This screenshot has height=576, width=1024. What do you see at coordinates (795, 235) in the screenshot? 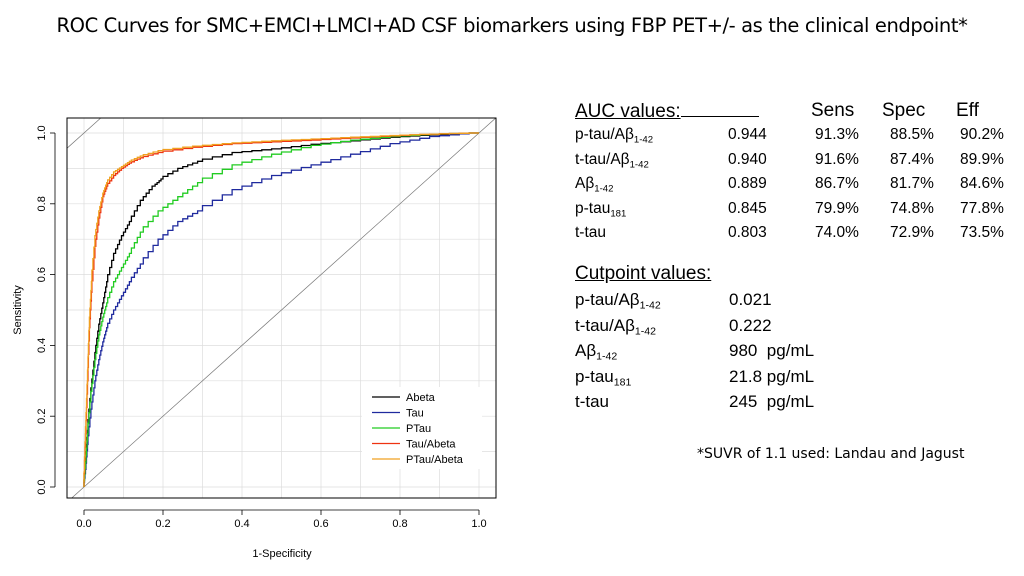
I see `auc-row: t-tau 0.803 74.0% 72.9% 73.5%` at bounding box center [795, 235].